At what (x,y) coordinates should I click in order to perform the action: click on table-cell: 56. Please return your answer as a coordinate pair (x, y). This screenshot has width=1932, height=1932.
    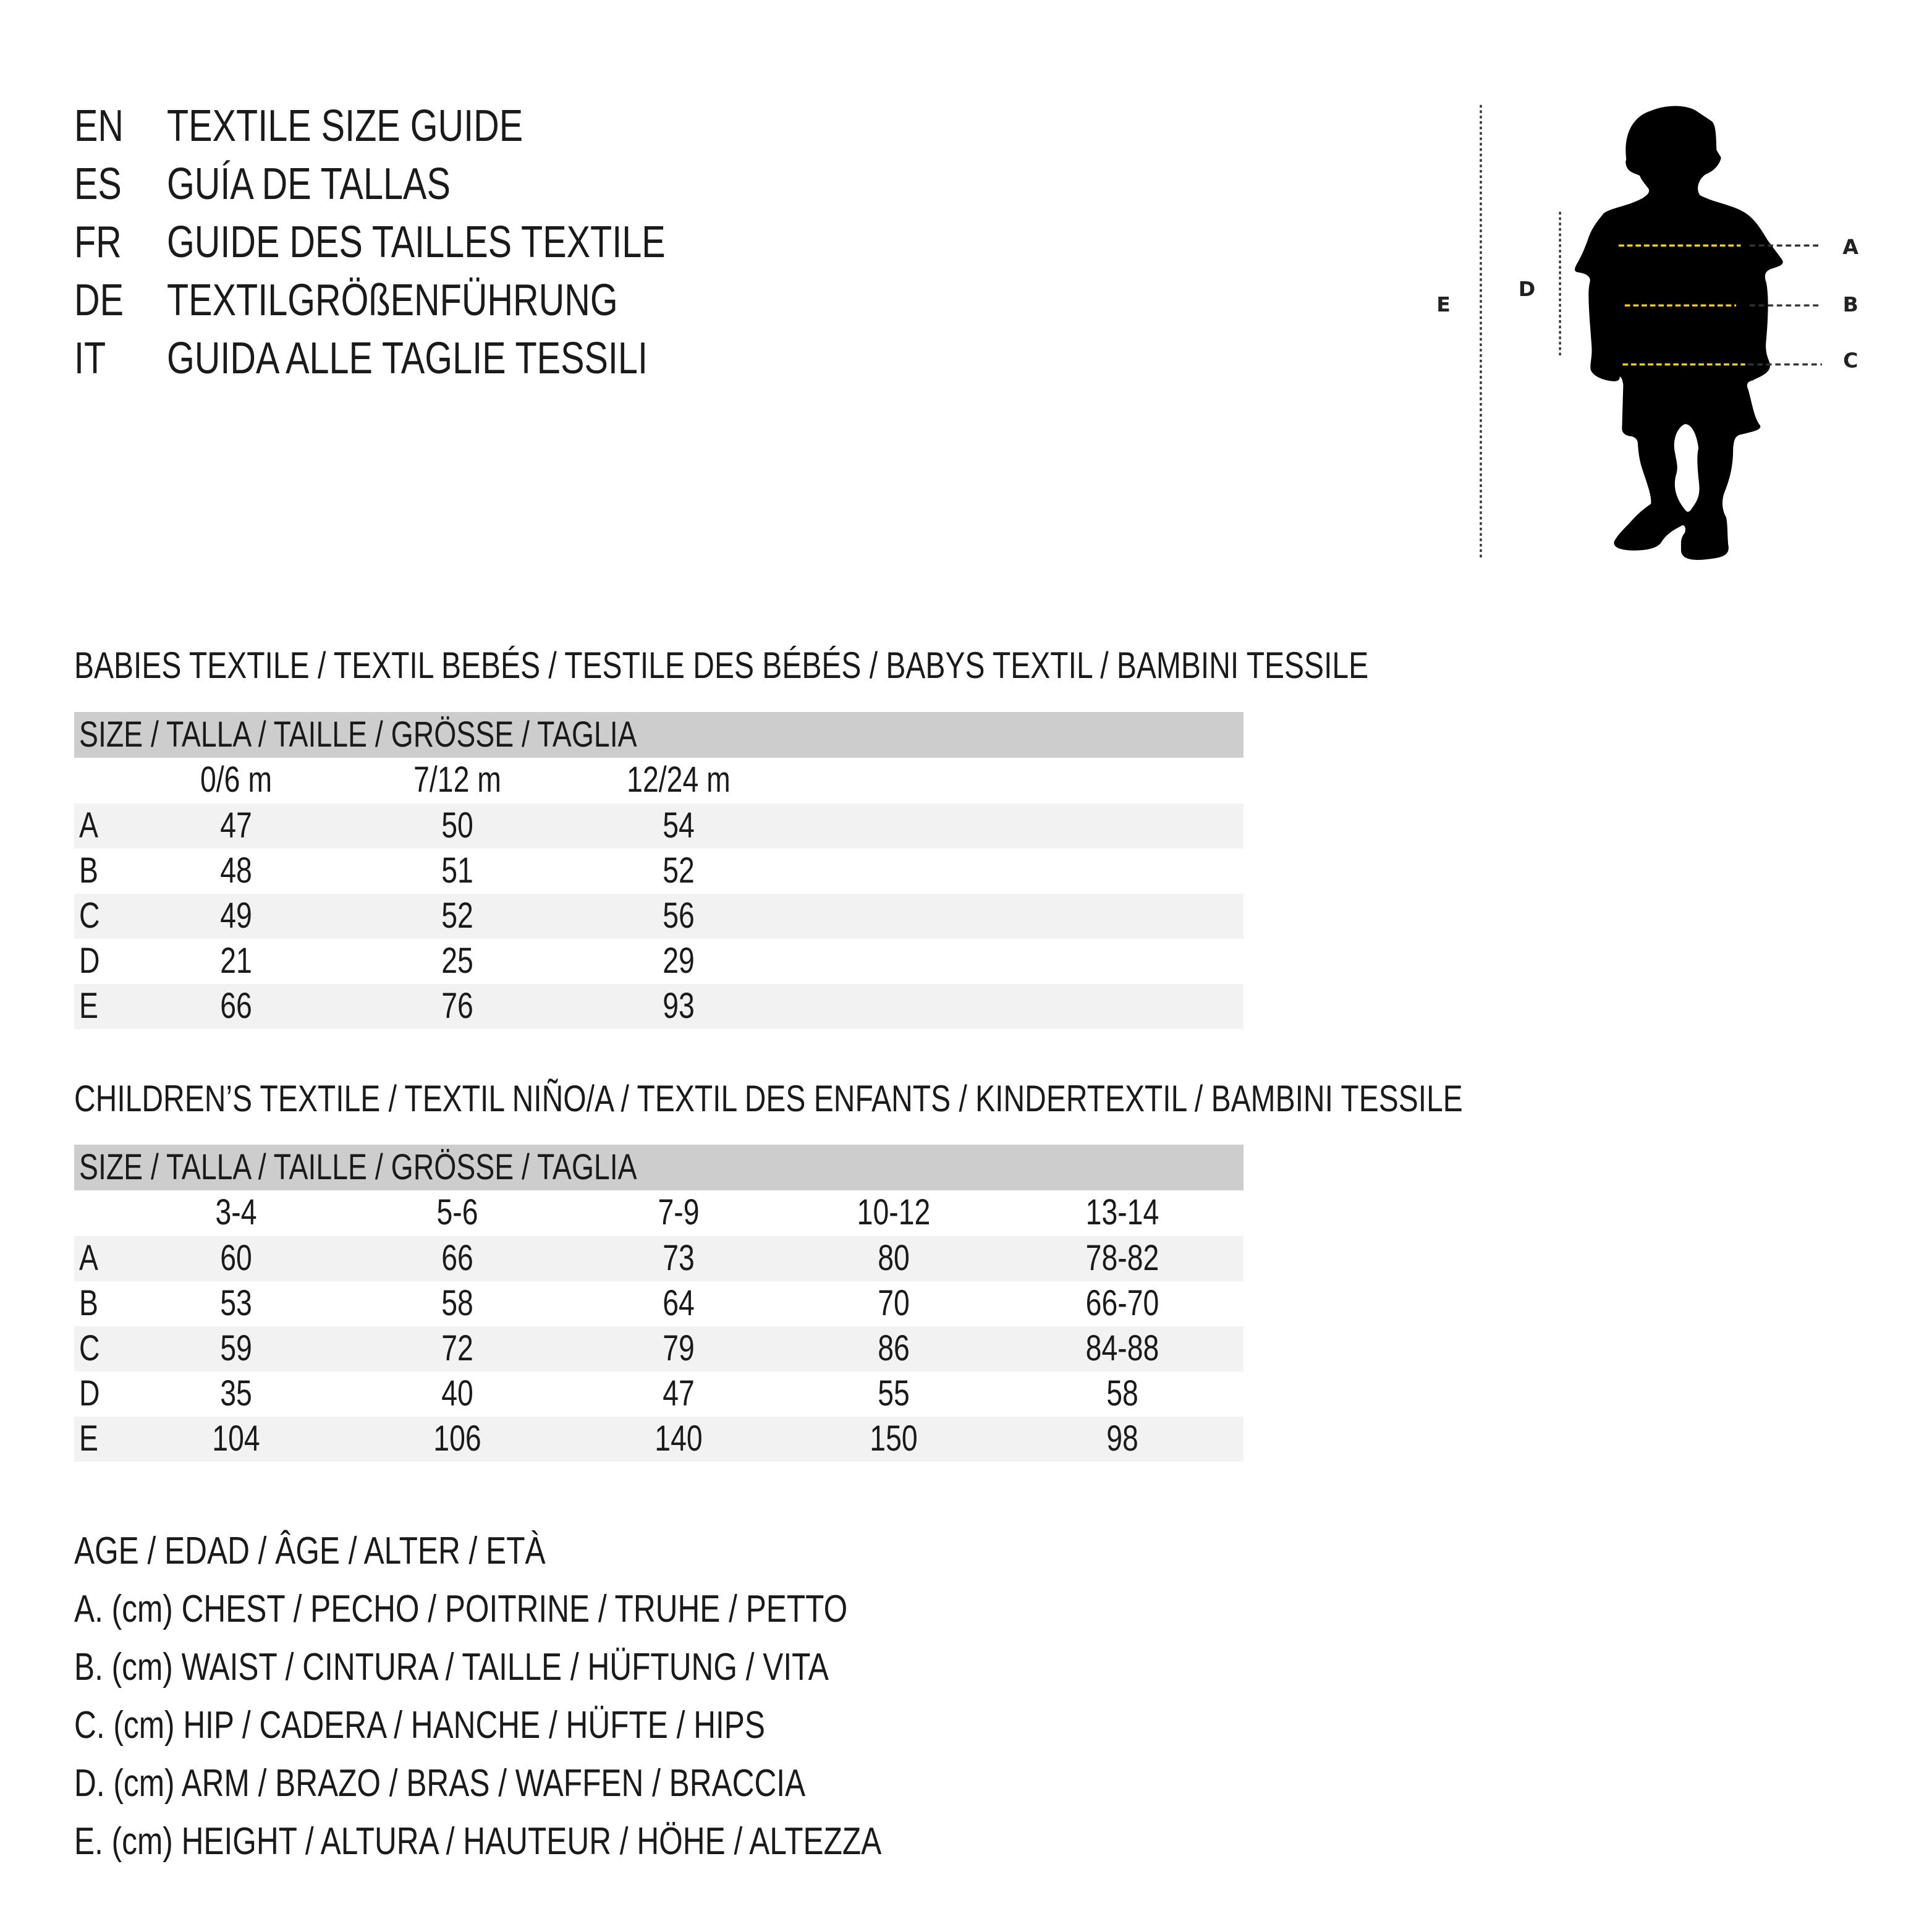
    Looking at the image, I should click on (679, 916).